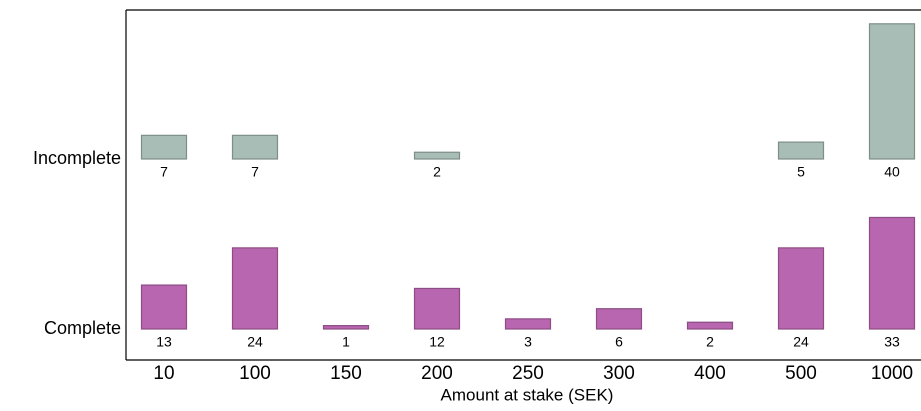 This screenshot has width=921, height=411. I want to click on x-tick-label: 10, so click(163, 373).